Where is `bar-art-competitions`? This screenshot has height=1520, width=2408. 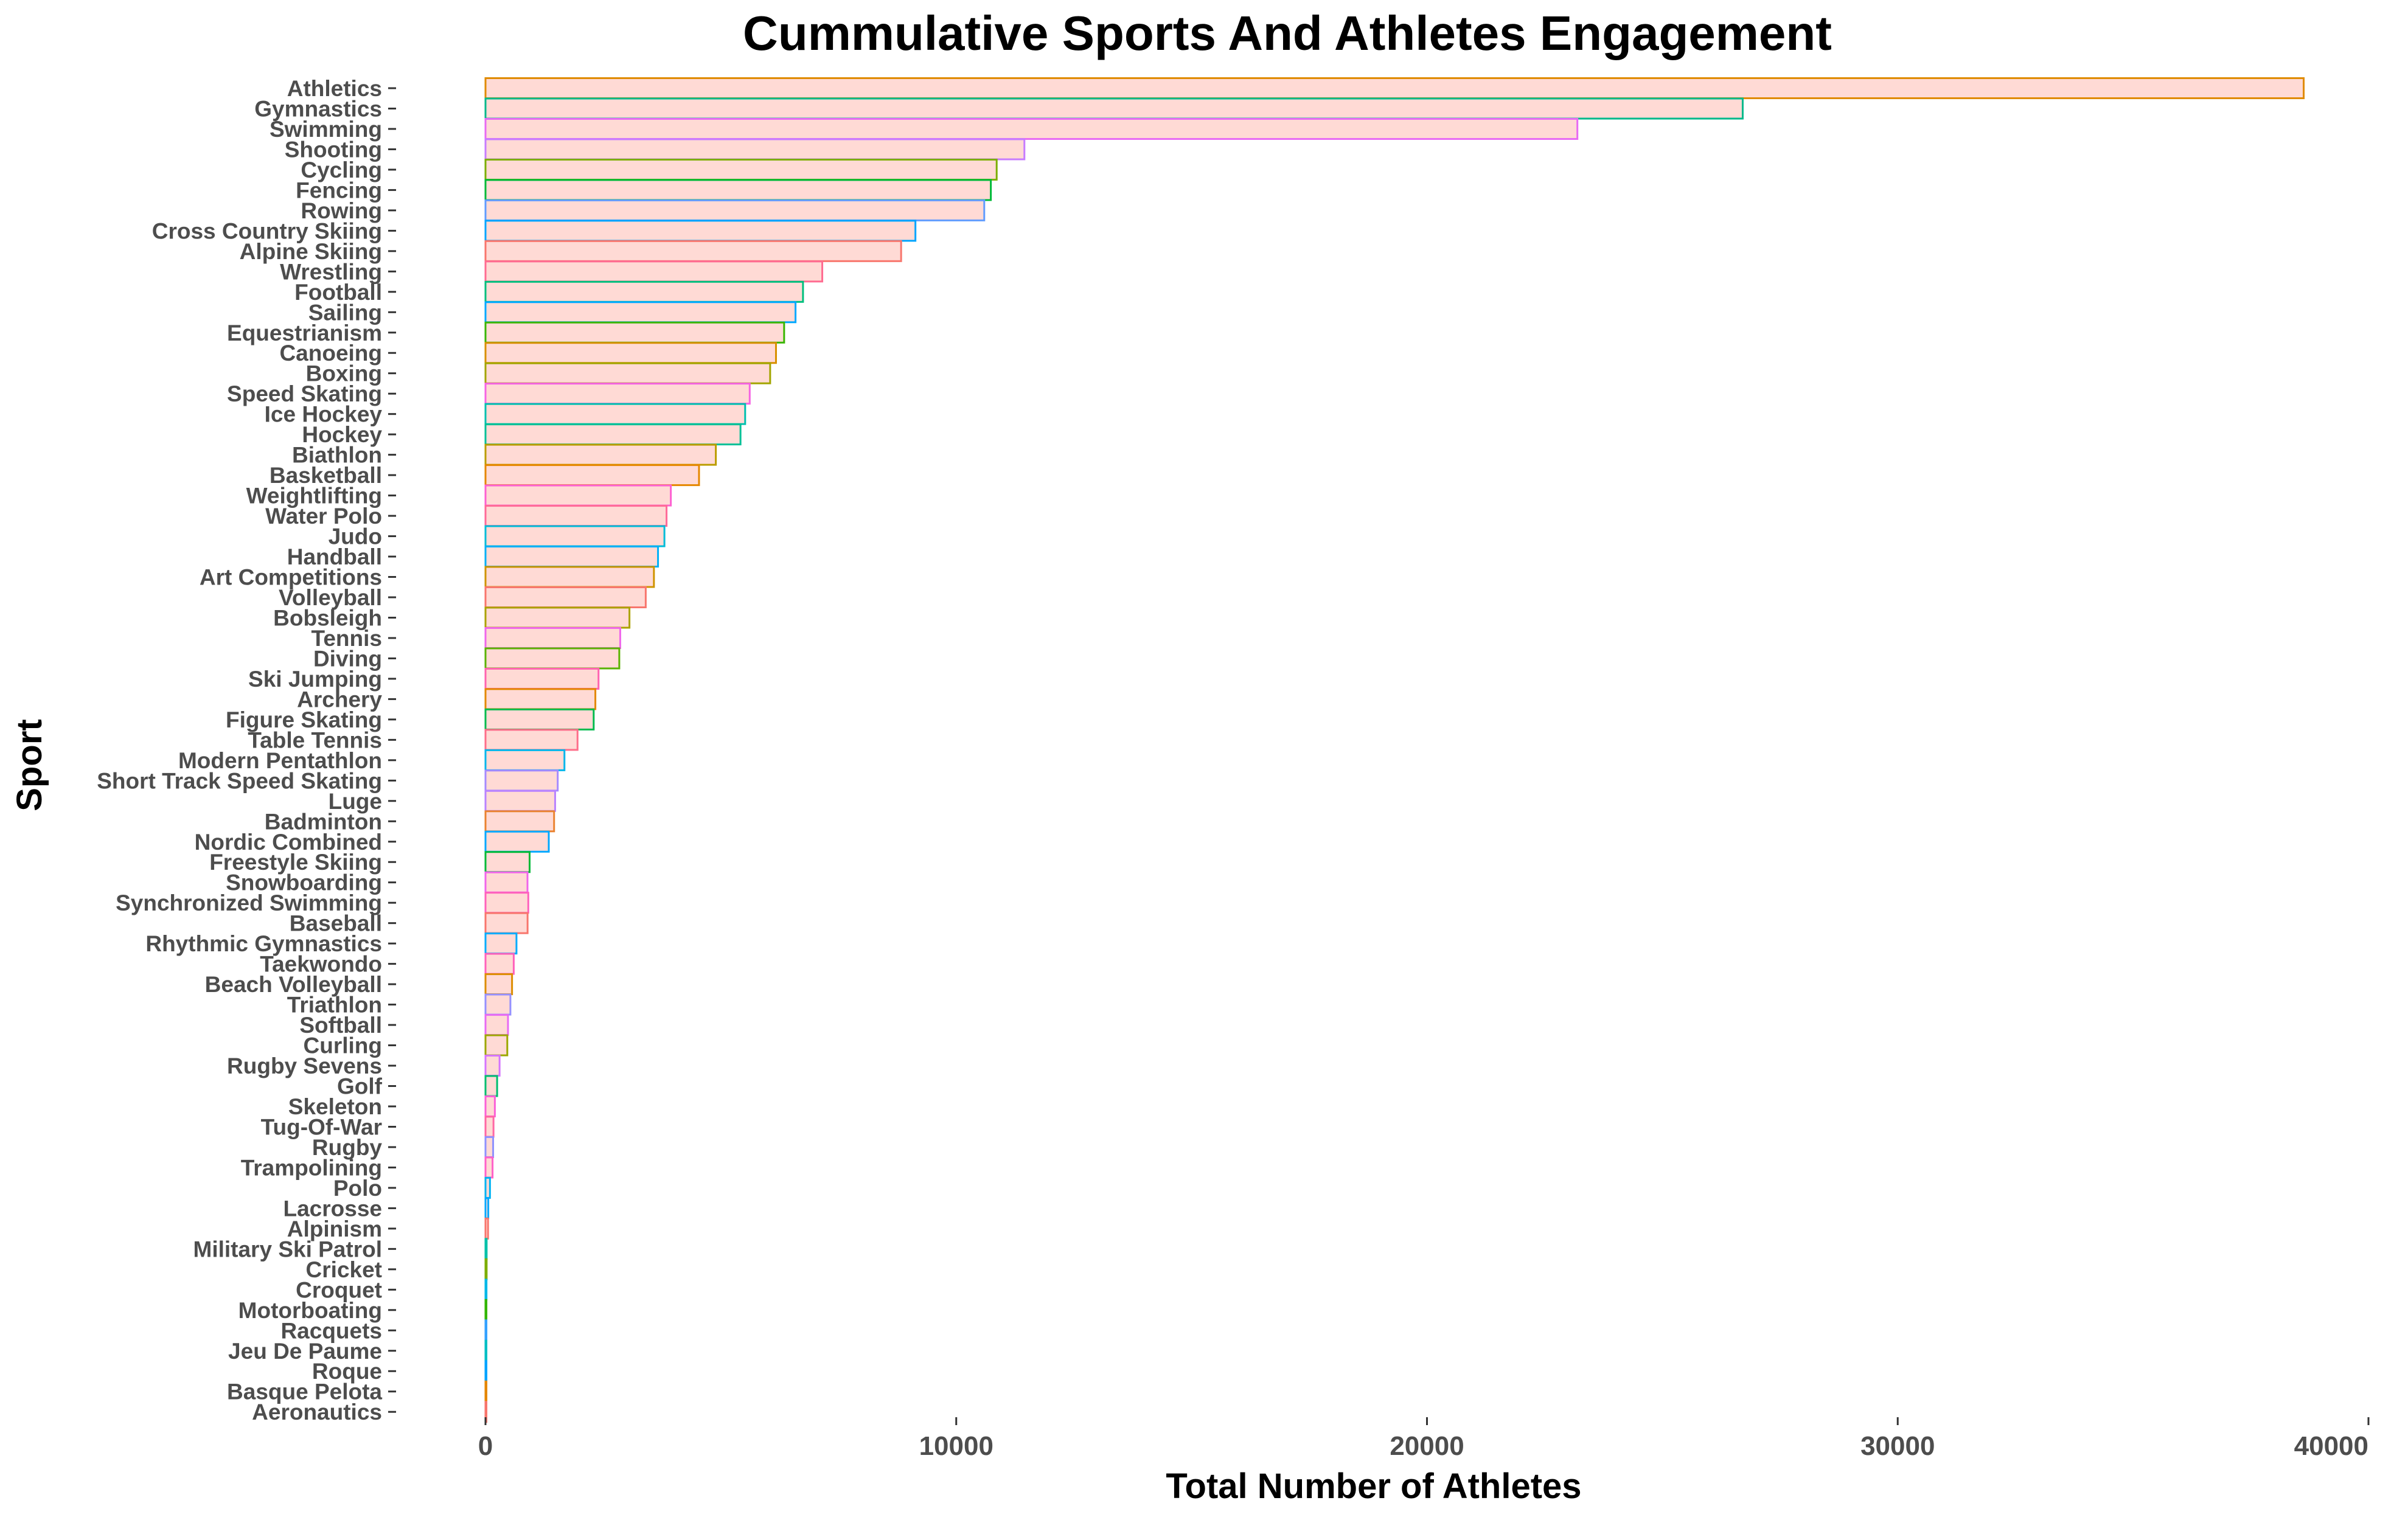
bar-art-competitions is located at coordinates (569, 577).